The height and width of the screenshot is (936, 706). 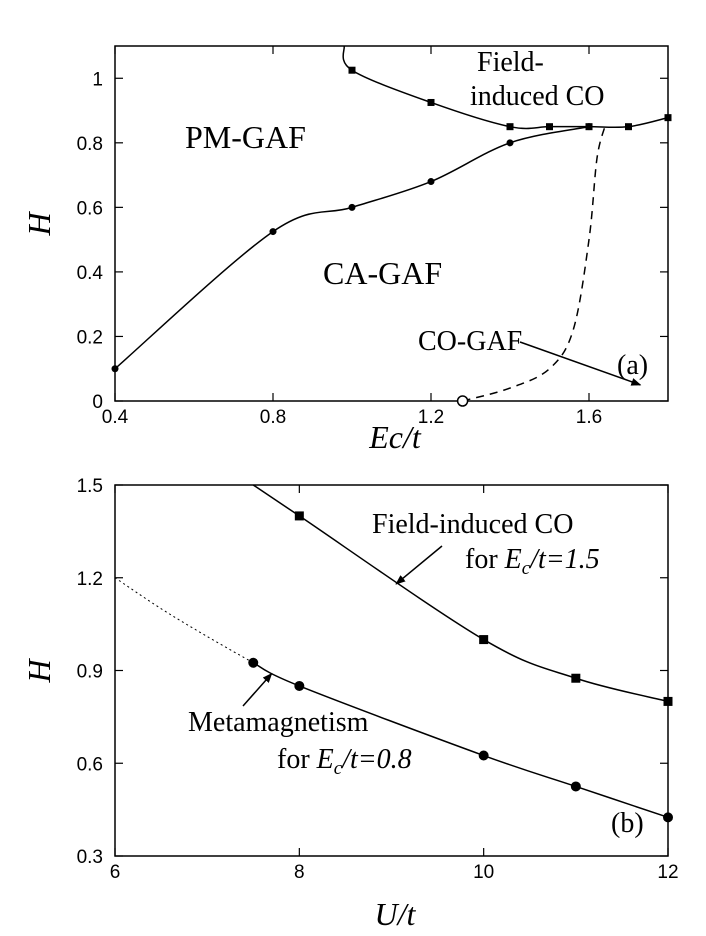 I want to click on region-label-co-gaf: CO-GAF, so click(x=470, y=341).